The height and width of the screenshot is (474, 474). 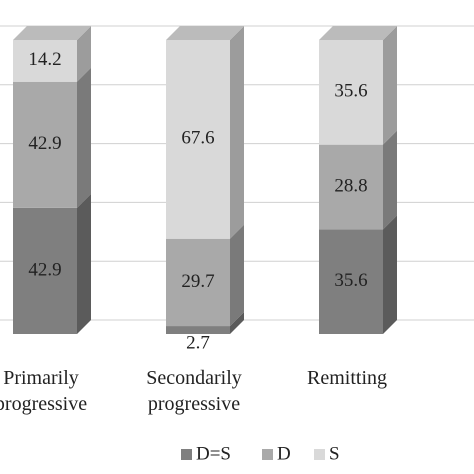 I want to click on legend-label: D=S, so click(x=213, y=453).